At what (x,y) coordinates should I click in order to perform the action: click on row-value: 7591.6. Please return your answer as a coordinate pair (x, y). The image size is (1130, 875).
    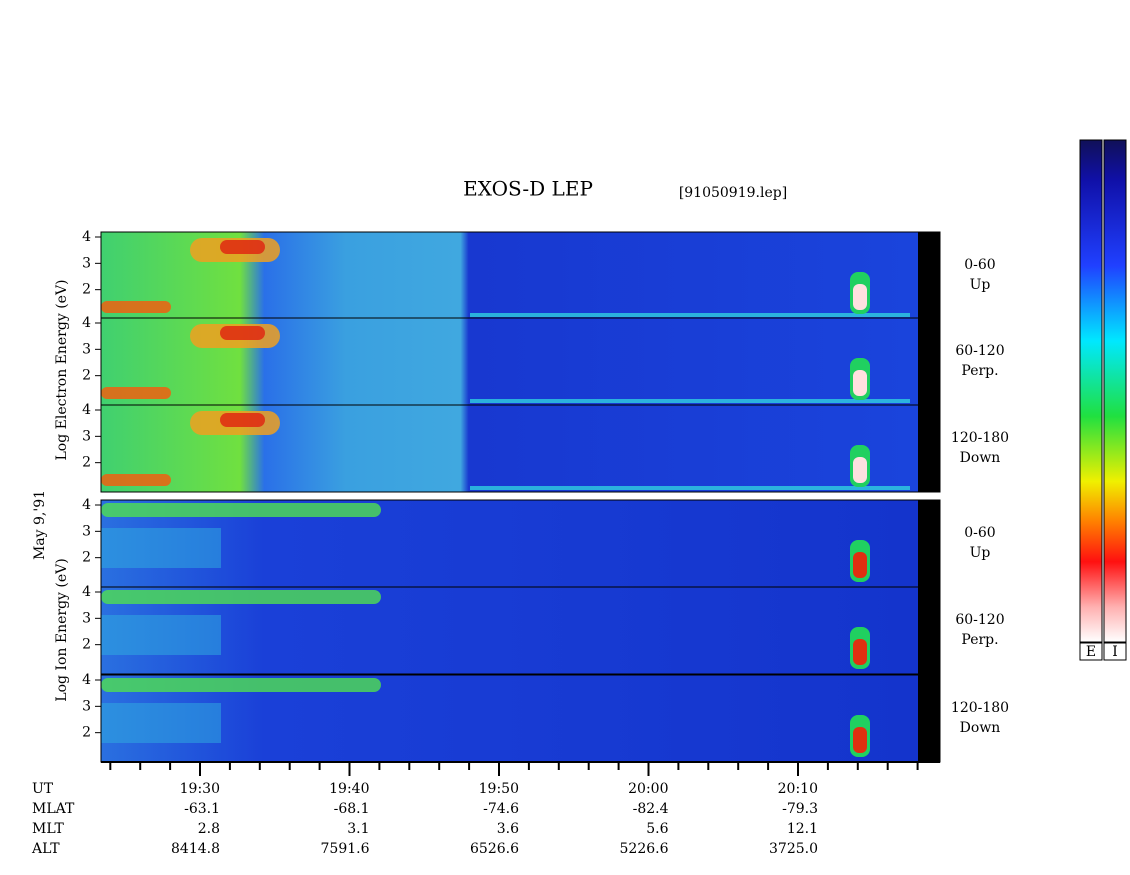
    Looking at the image, I should click on (345, 849).